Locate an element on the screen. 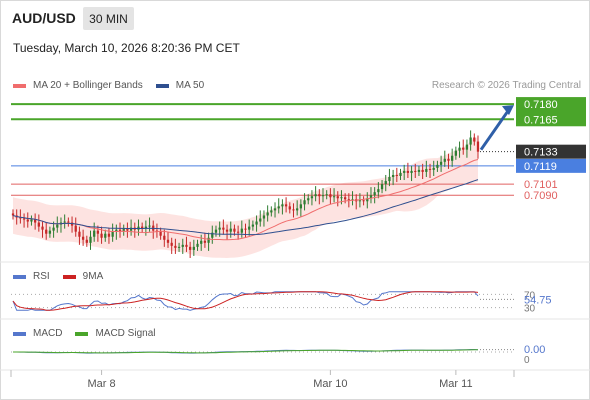 This screenshot has height=400, width=590. forecast-arrow-head is located at coordinates (508, 110).